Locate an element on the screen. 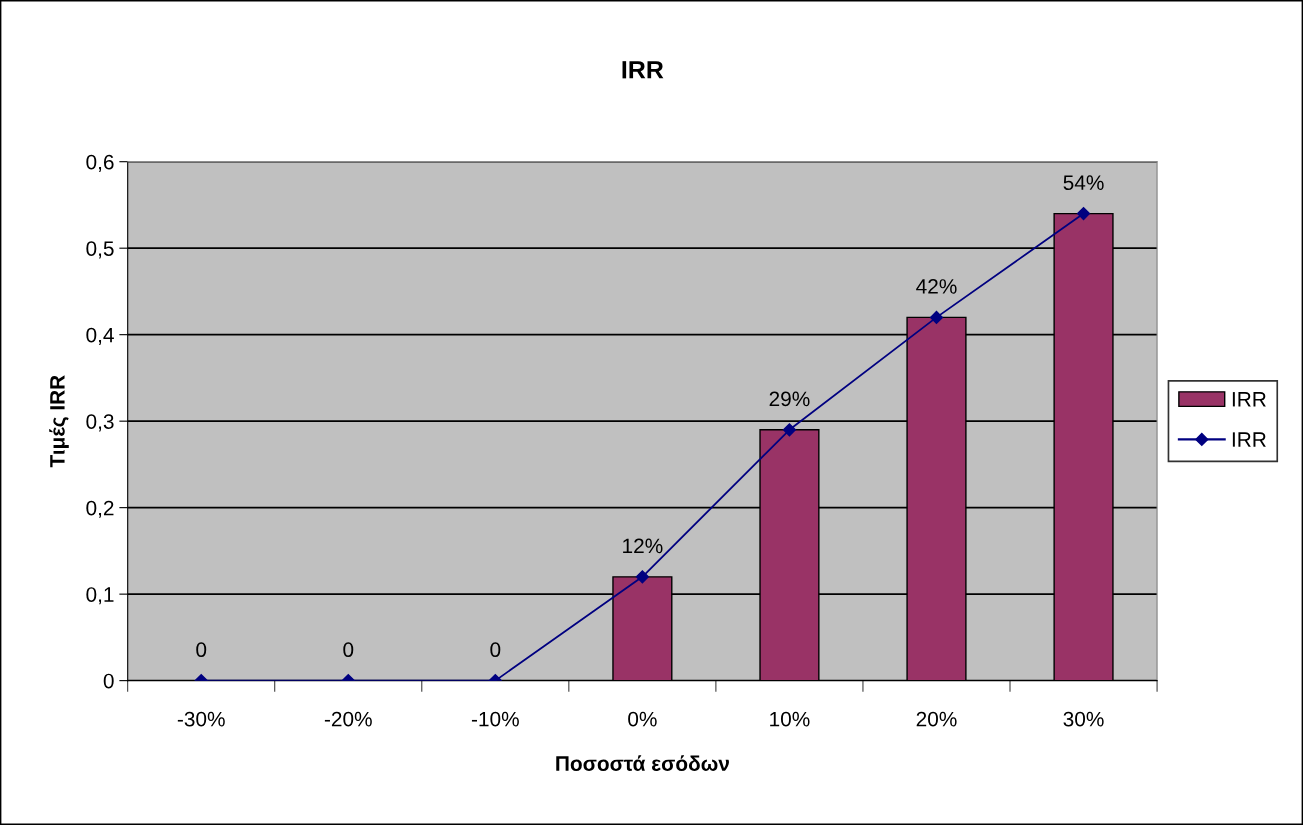  data-label: 12% is located at coordinates (643, 546).